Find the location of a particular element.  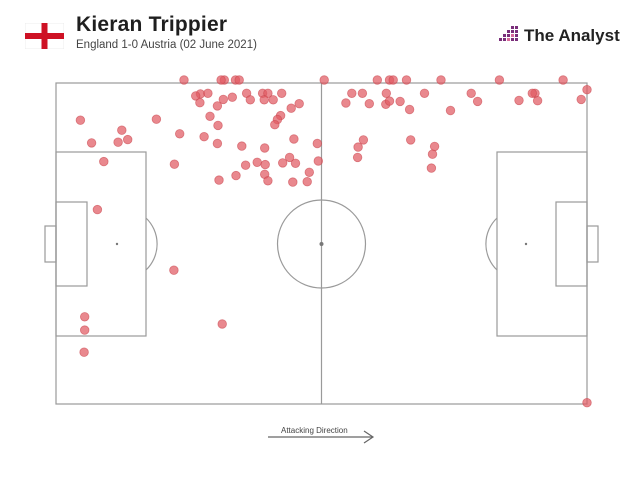

left-six-yard-box is located at coordinates (71, 244).